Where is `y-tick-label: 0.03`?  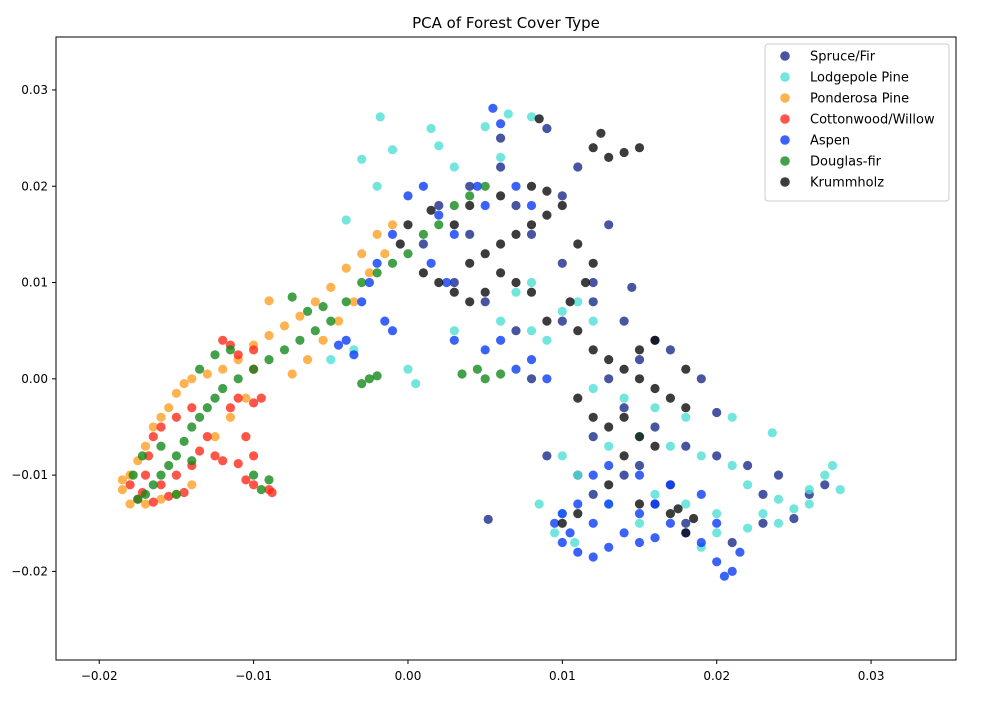 y-tick-label: 0.03 is located at coordinates (34, 90).